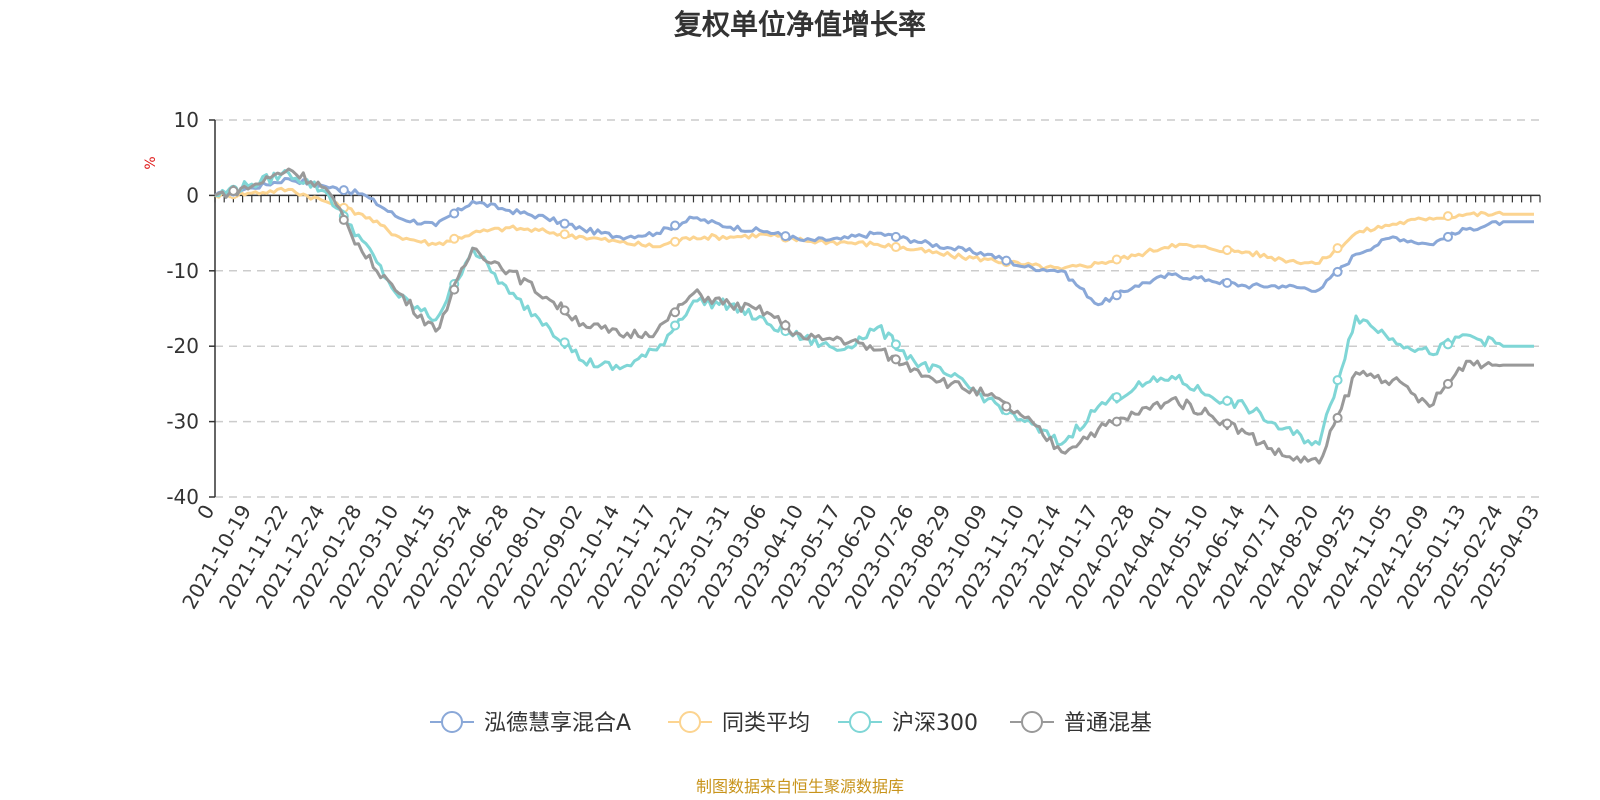  Describe the element at coordinates (186, 120) in the screenshot. I see `y-tick-label: 10` at that location.